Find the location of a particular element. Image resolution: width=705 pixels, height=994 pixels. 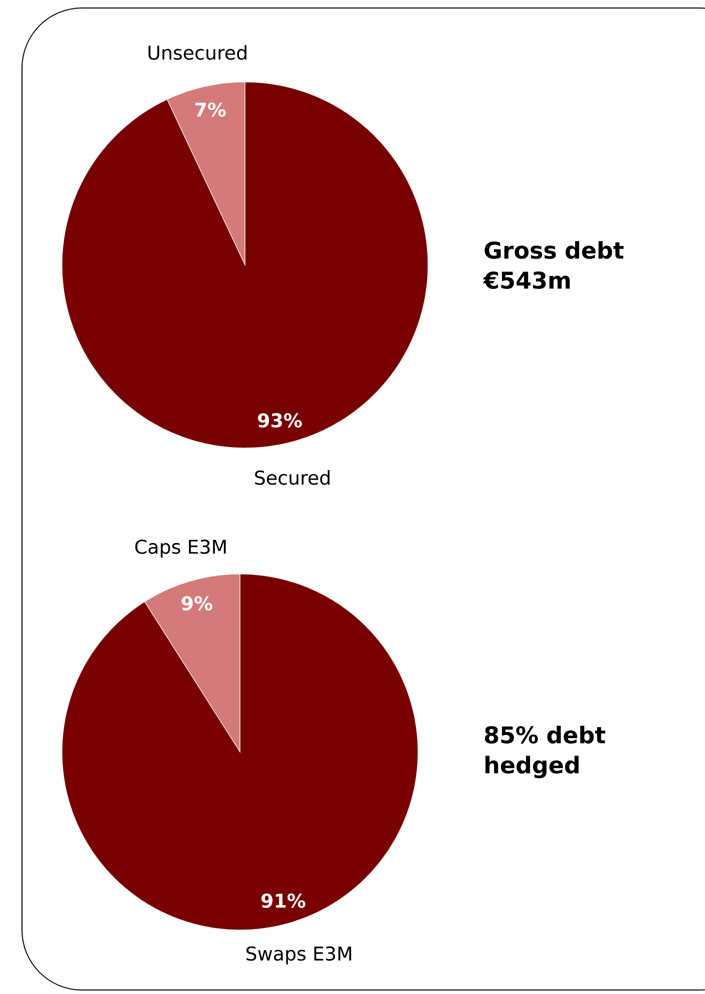

data-label: 91% is located at coordinates (283, 901).